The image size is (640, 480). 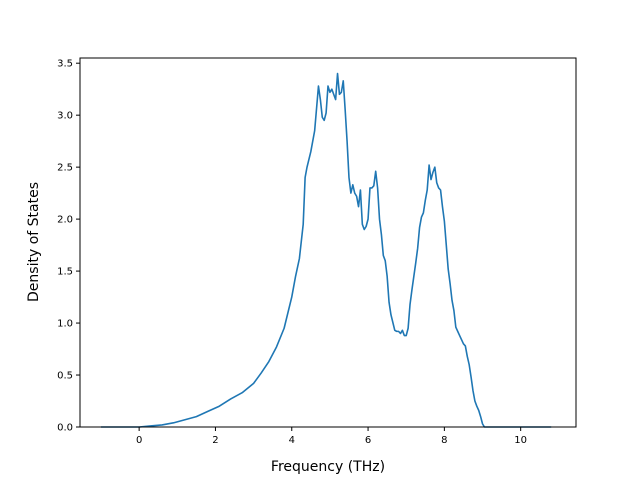 I want to click on y-tick-label: 0.5, so click(x=65, y=376).